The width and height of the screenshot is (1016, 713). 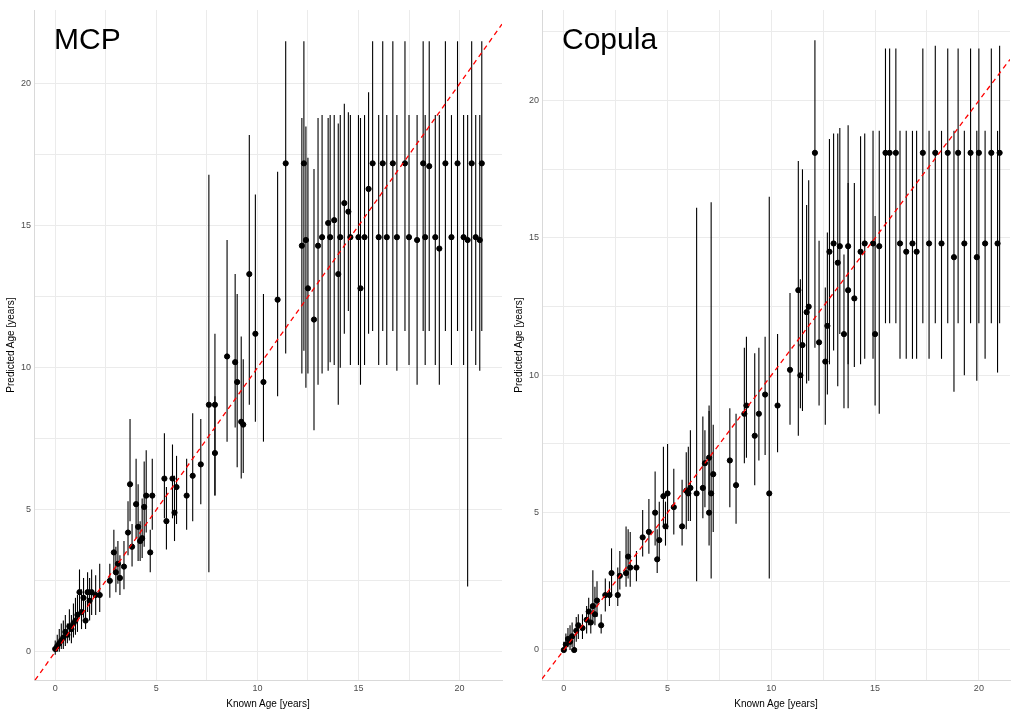 I want to click on chart-title: Copula, so click(x=610, y=39).